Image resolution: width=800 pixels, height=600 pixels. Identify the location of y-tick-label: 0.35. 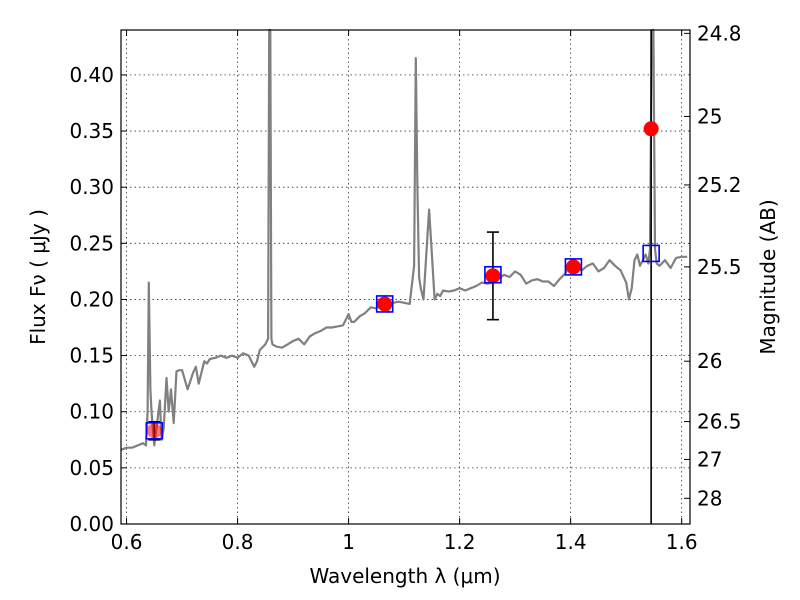
(91, 131).